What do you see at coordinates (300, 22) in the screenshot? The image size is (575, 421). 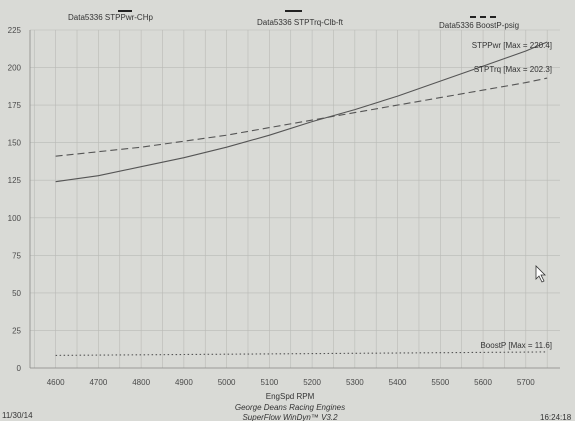 I see `legend-item-torque: Data5336 STPTrq-Clb-ft` at bounding box center [300, 22].